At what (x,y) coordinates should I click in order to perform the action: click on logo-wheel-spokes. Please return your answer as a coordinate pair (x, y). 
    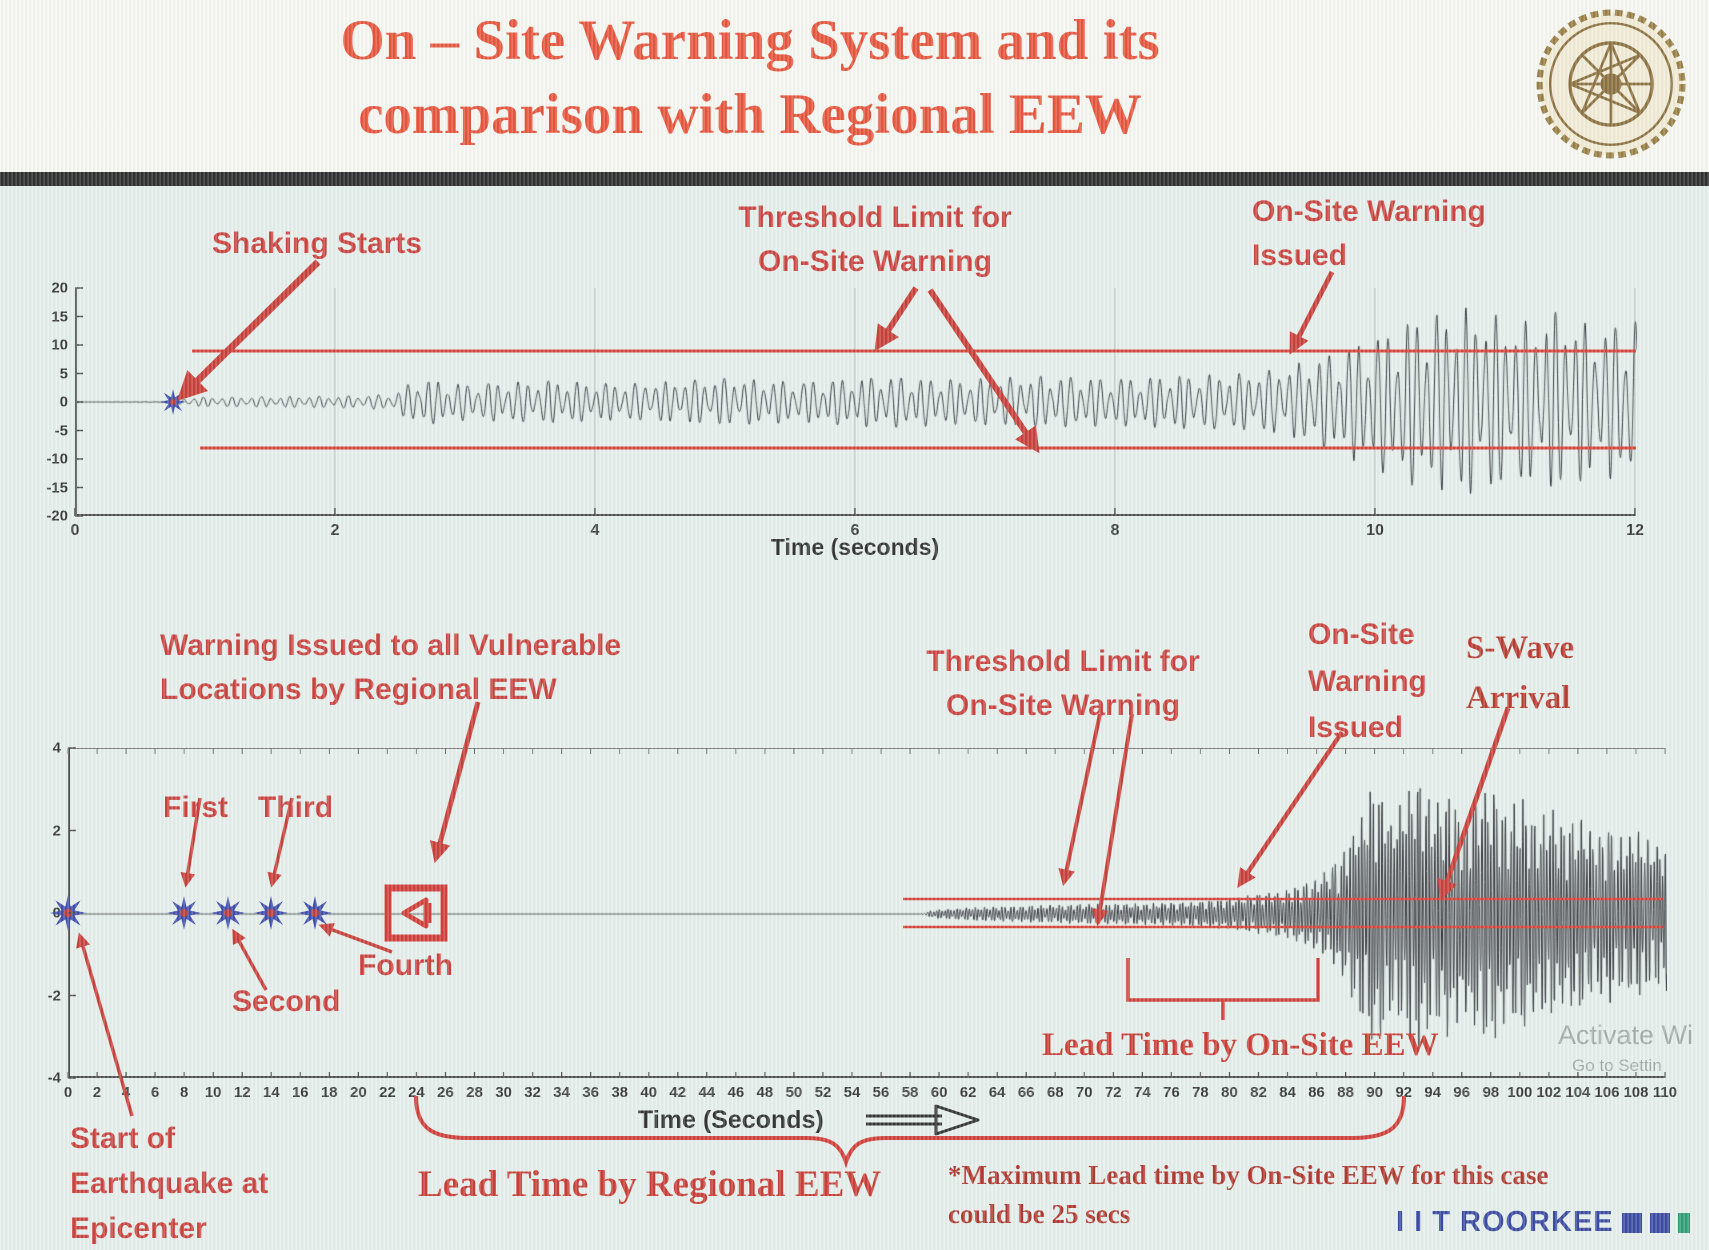
    Looking at the image, I should click on (1611, 84).